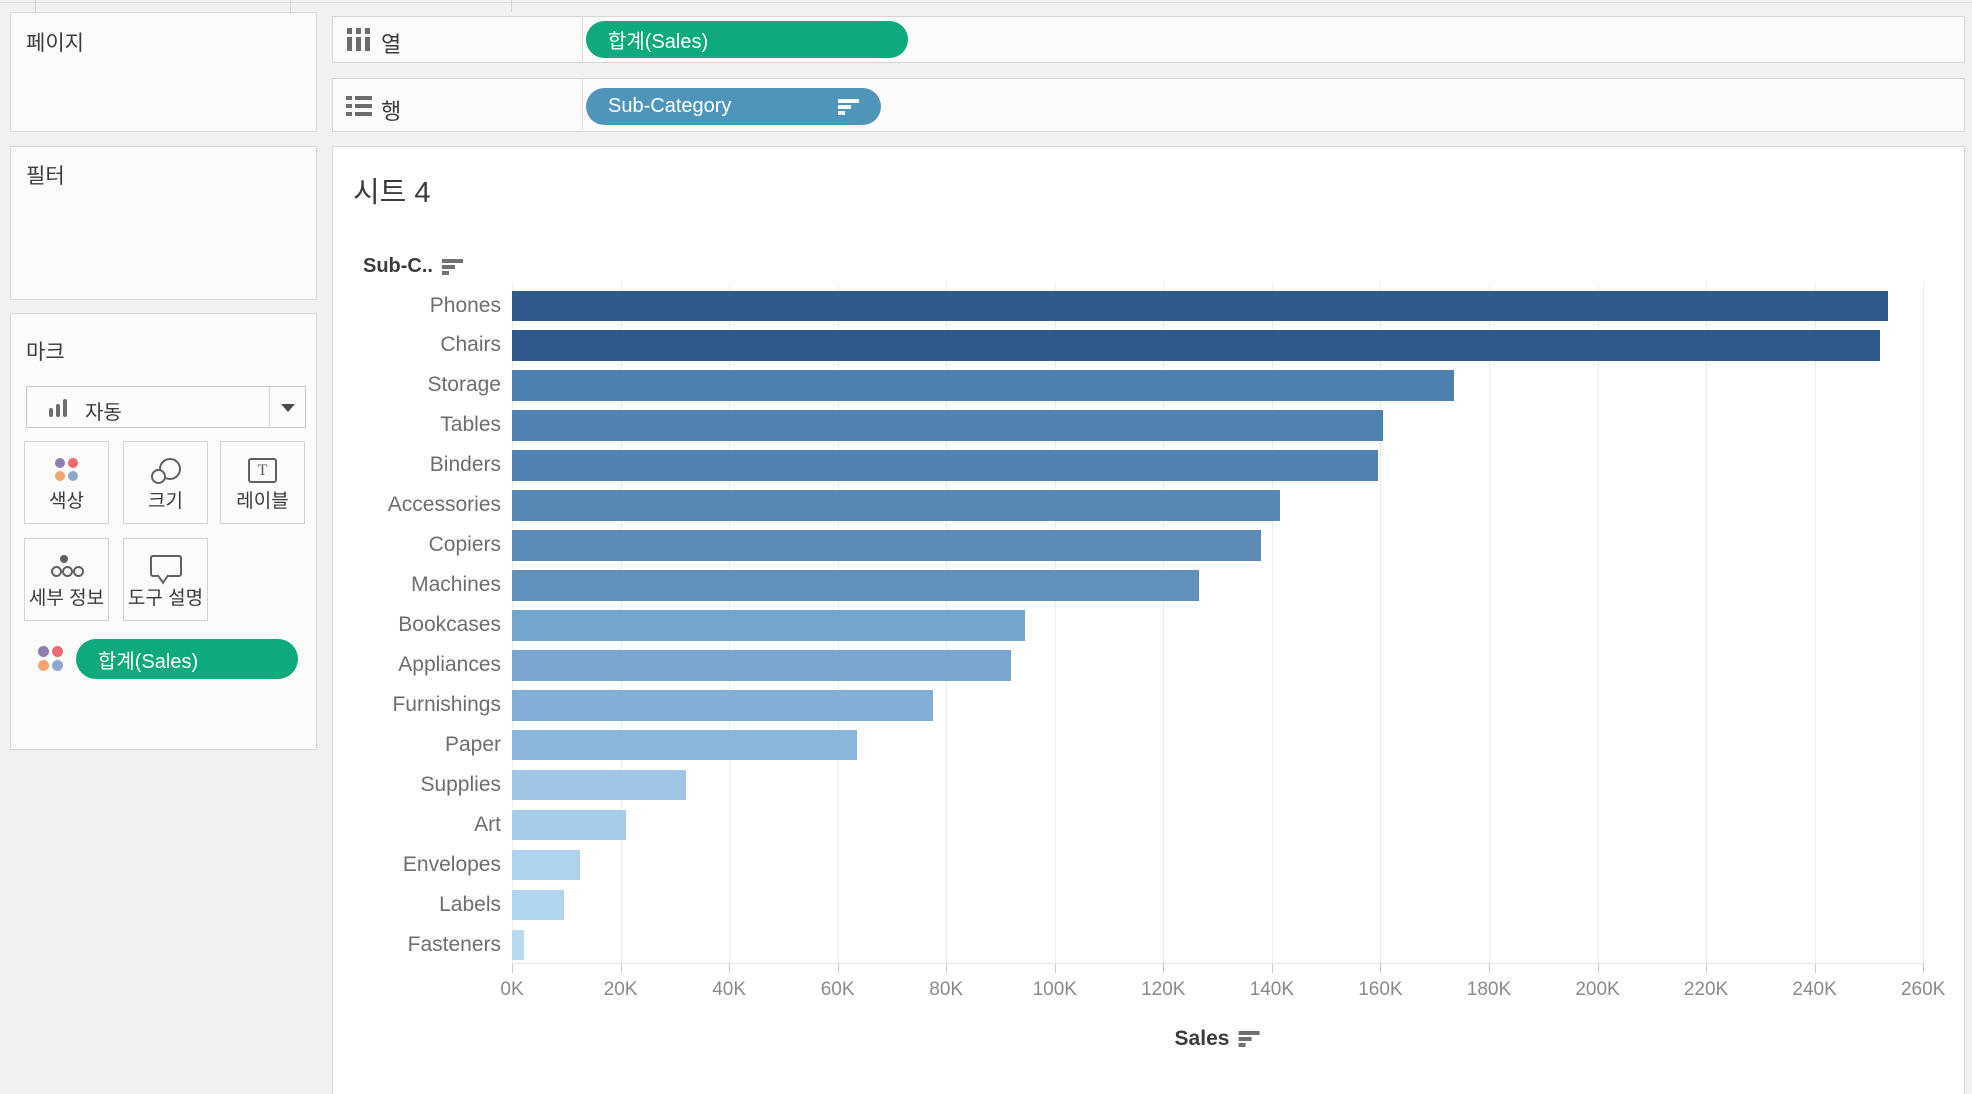 Image resolution: width=1972 pixels, height=1094 pixels. I want to click on row-label: Accessories, so click(444, 505).